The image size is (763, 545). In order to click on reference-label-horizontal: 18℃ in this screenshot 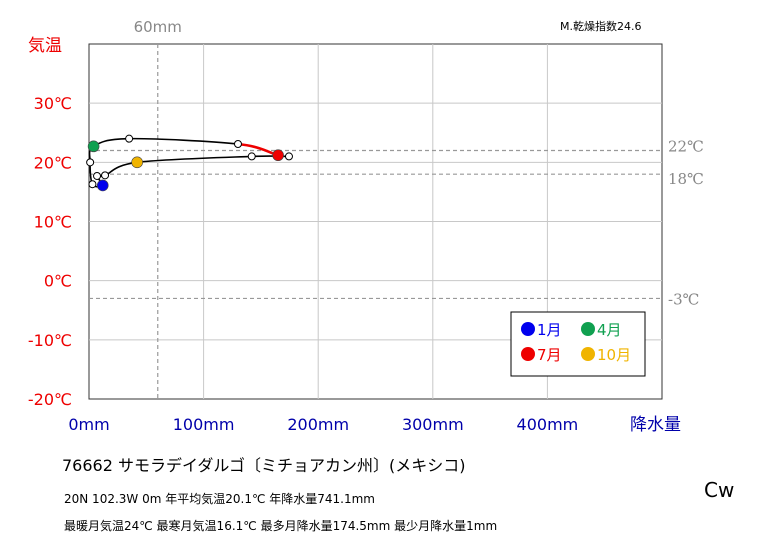, I will do `click(686, 179)`.